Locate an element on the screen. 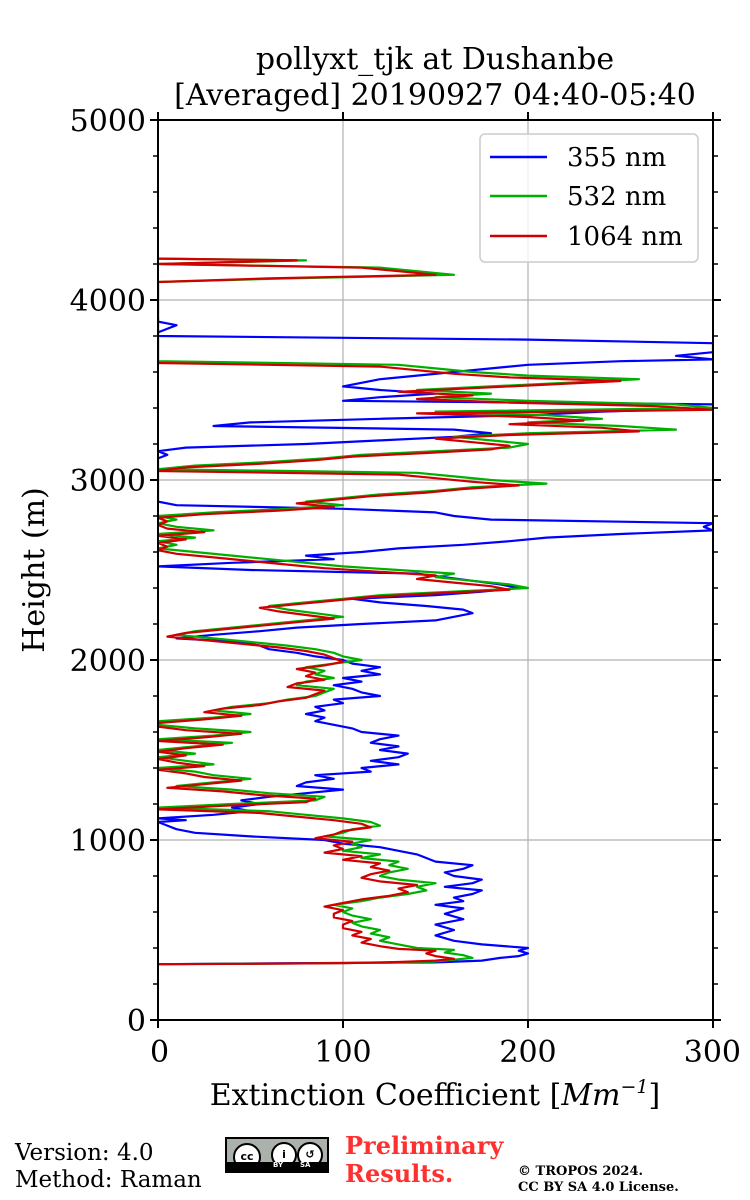 This screenshot has width=750, height=1200. y-tick-label: 4000 is located at coordinates (108, 301).